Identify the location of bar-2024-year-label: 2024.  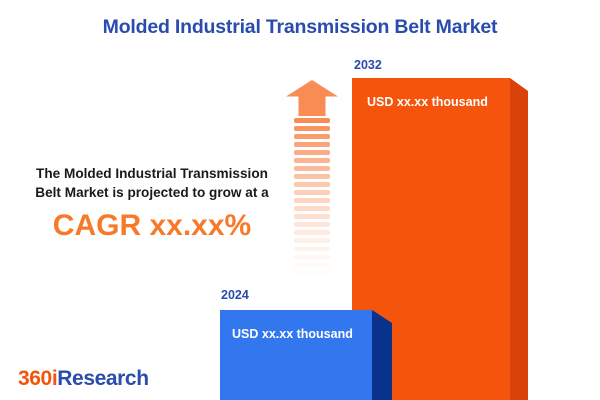
(235, 295).